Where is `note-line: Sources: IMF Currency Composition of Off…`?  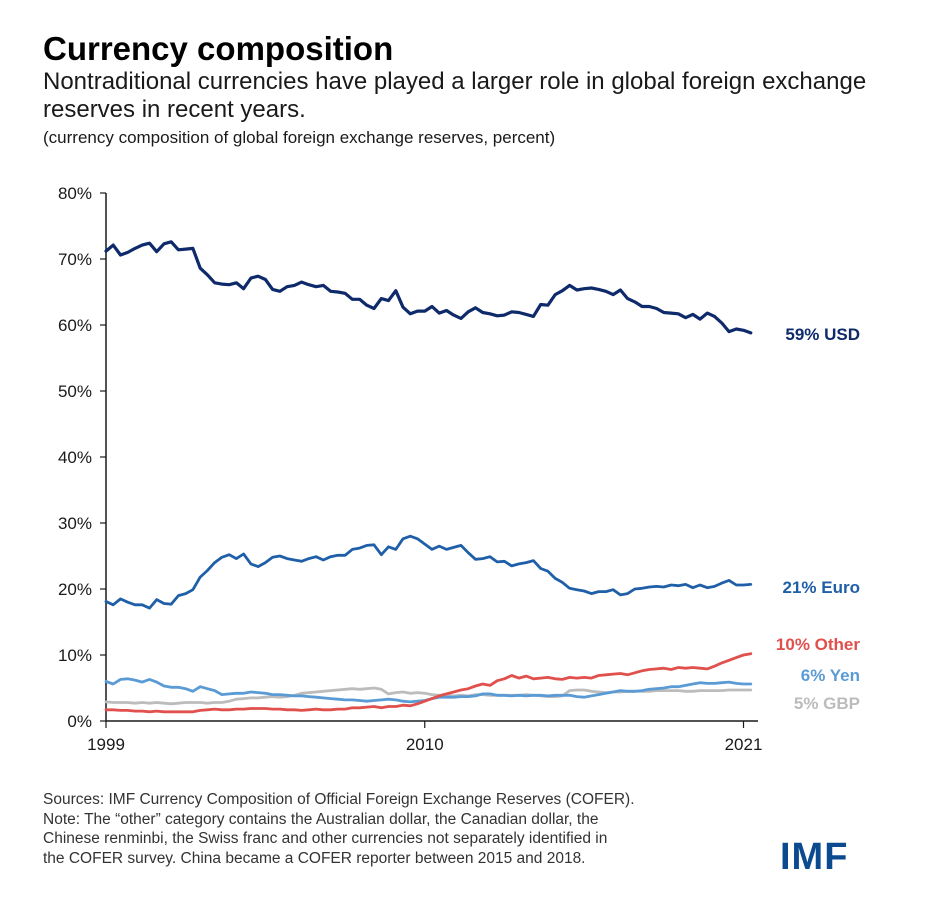
note-line: Sources: IMF Currency Composition of Off… is located at coordinates (339, 799).